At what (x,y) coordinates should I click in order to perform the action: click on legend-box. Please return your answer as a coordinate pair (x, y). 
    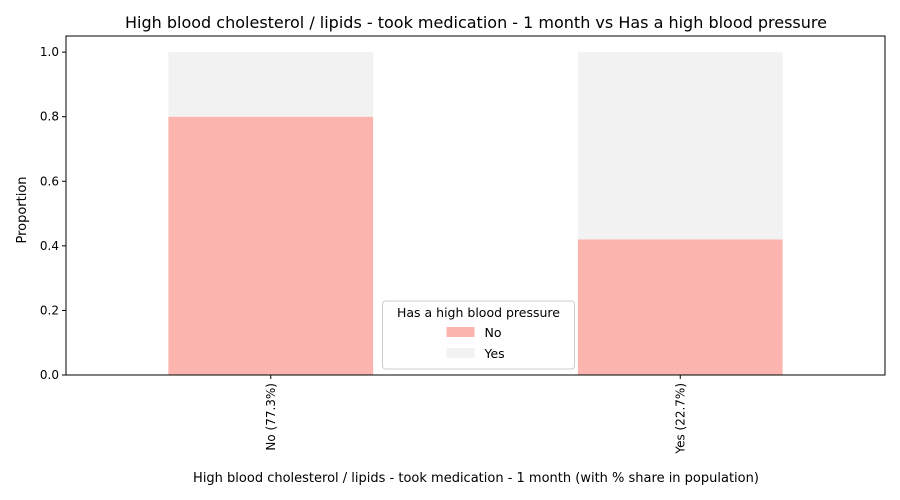
    Looking at the image, I should click on (478, 335).